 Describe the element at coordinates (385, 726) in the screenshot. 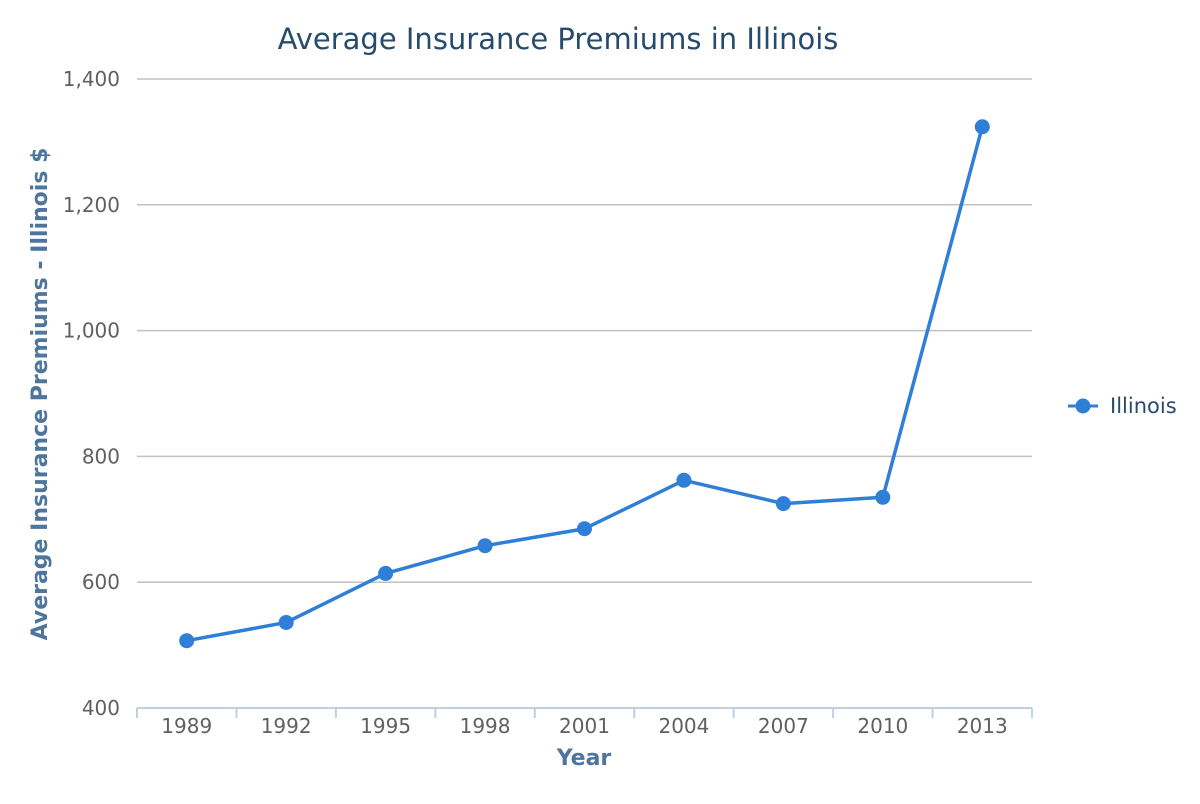

I see `x-tick-label: 1995` at that location.